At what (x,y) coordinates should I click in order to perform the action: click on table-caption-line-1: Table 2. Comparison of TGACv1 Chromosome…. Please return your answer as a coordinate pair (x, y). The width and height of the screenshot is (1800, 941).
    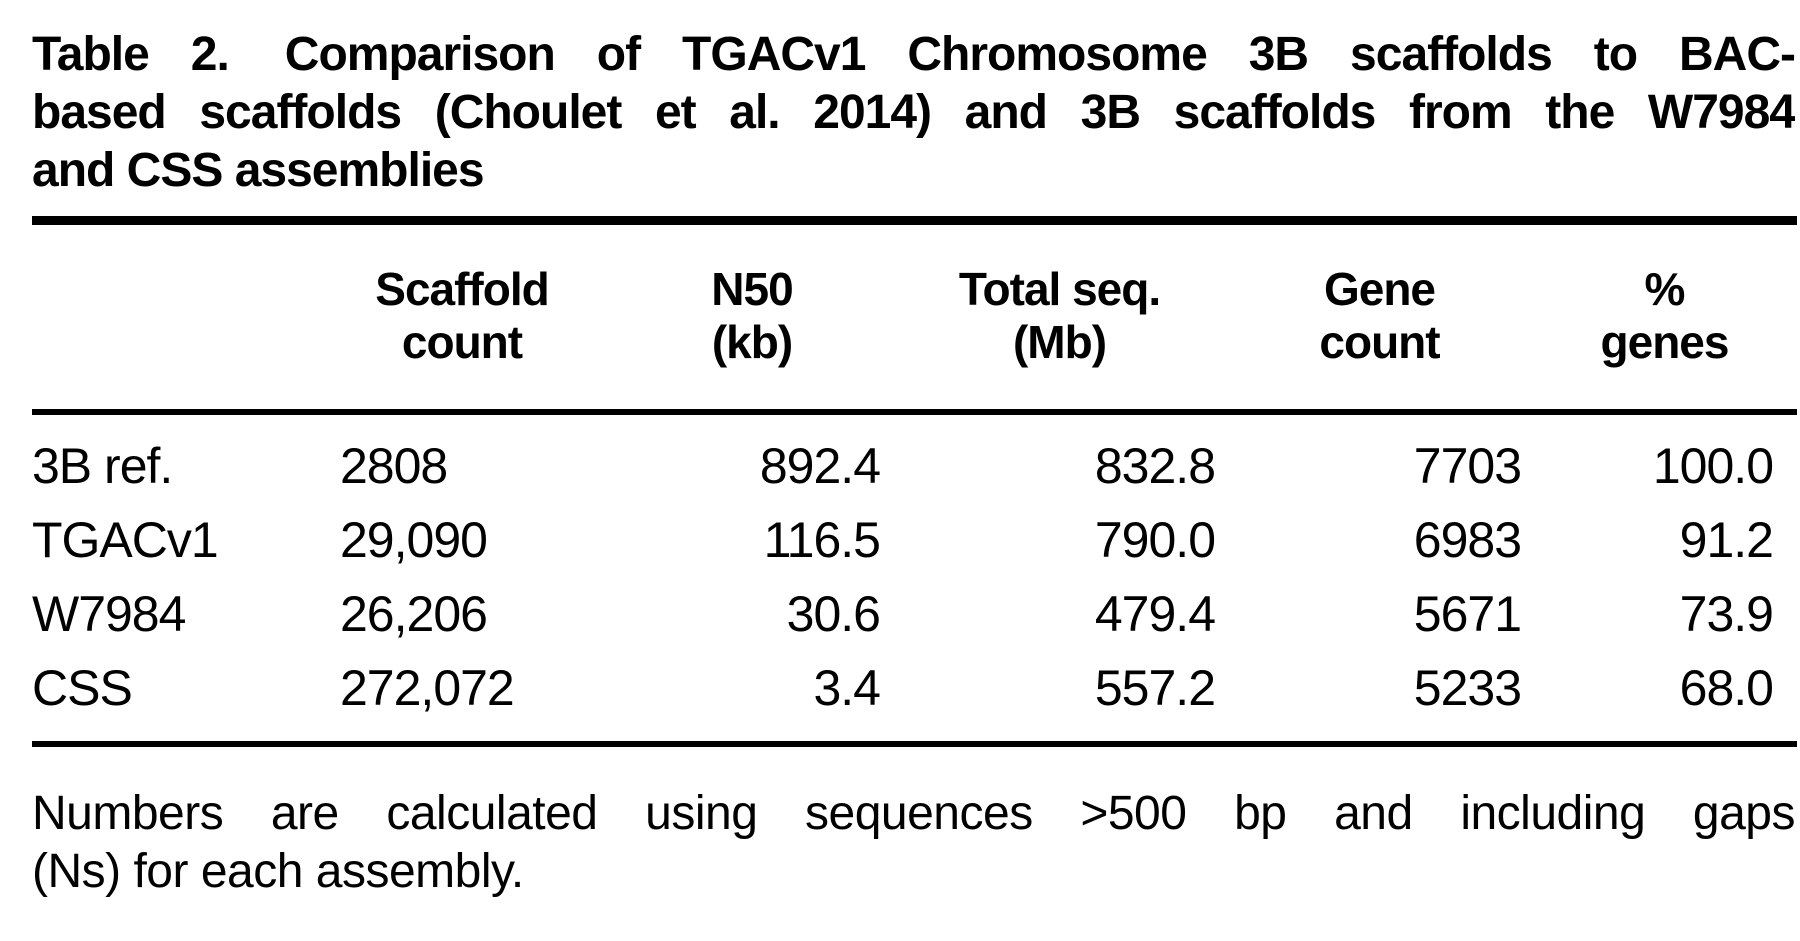
    Looking at the image, I should click on (913, 55).